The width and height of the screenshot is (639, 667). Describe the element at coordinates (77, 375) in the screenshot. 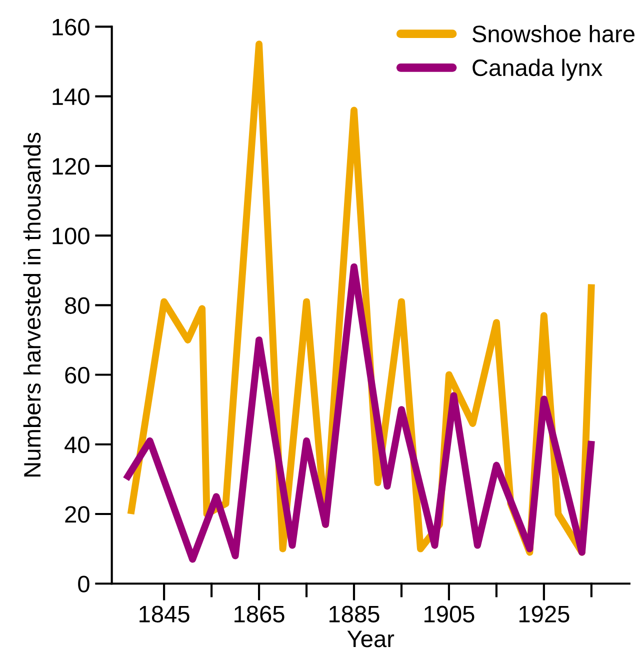

I see `y-tick-label: 60` at that location.